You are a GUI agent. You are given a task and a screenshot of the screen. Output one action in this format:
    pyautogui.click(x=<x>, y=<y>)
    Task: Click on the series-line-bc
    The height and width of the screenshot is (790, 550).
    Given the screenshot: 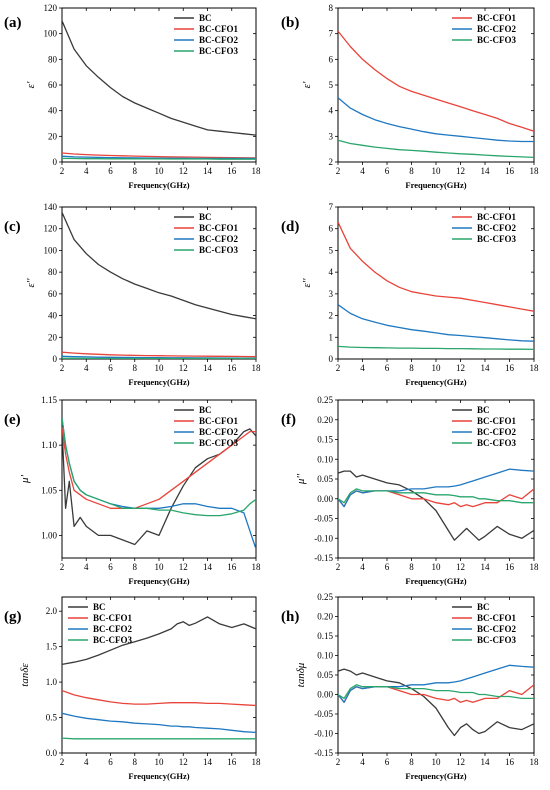 What is the action you would take?
    pyautogui.click(x=159, y=641)
    